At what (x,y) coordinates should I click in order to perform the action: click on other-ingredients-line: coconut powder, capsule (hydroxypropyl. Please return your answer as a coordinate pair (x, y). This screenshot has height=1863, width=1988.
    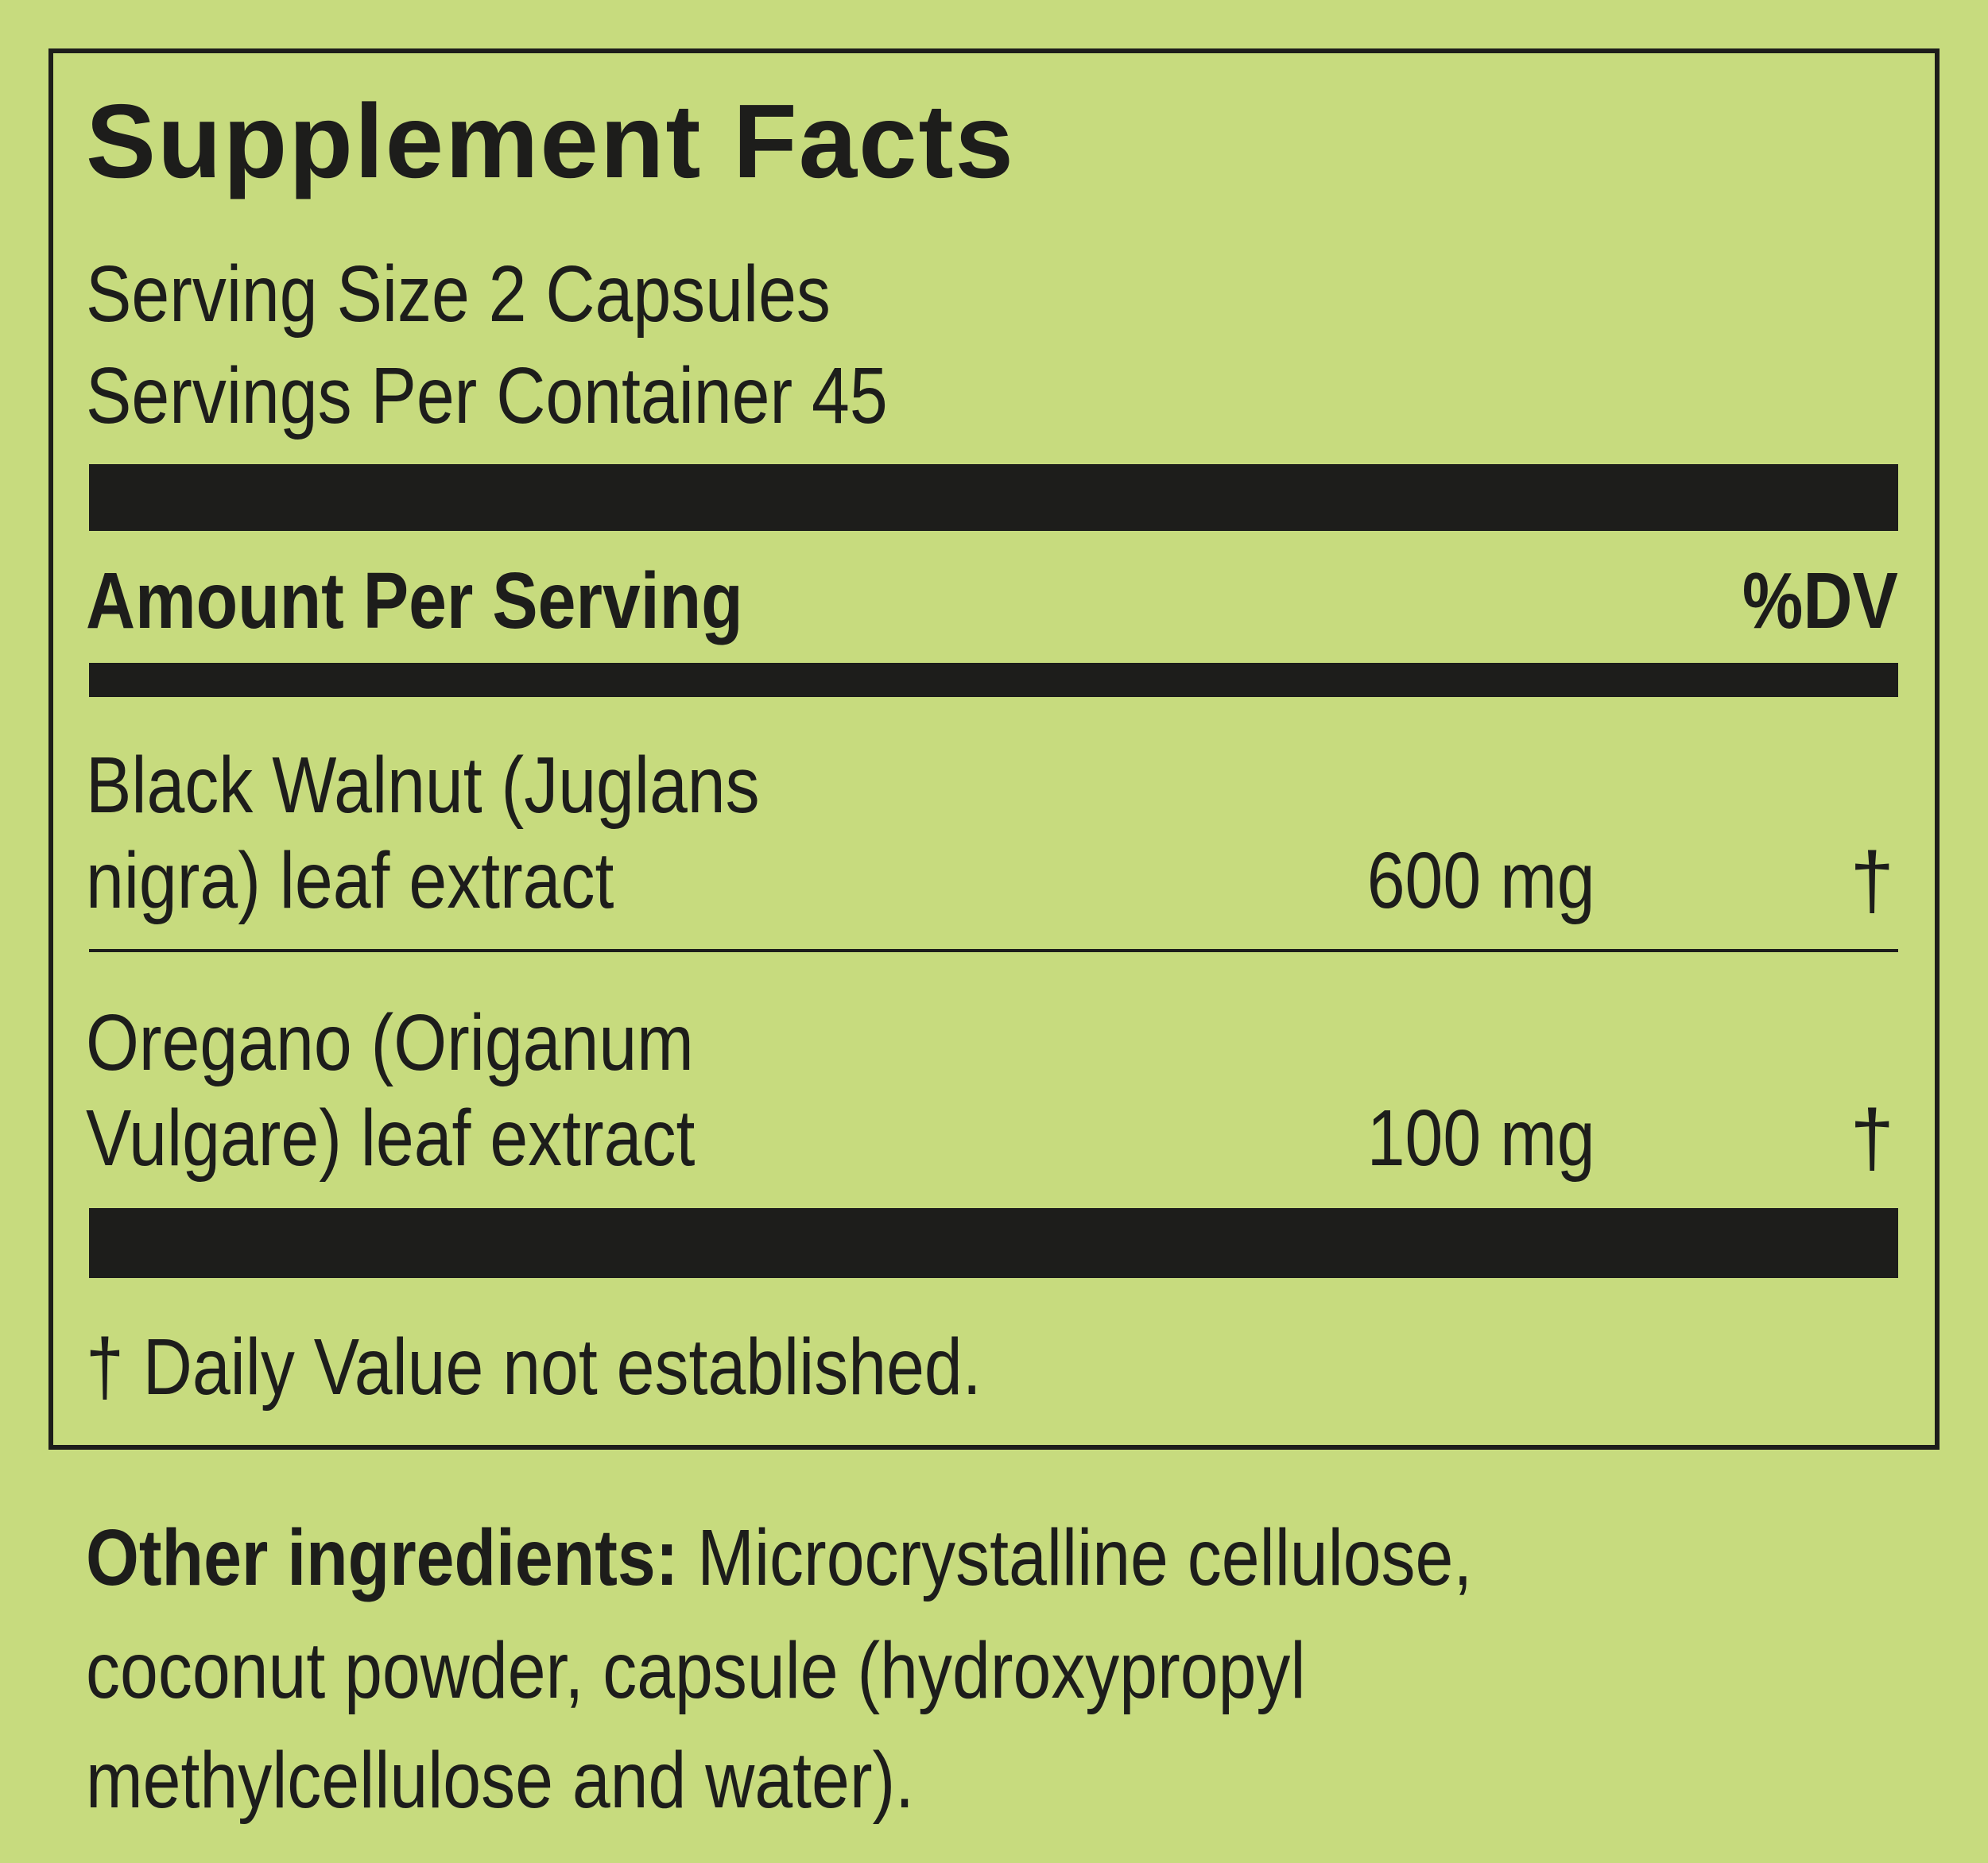
    Looking at the image, I should click on (696, 1671).